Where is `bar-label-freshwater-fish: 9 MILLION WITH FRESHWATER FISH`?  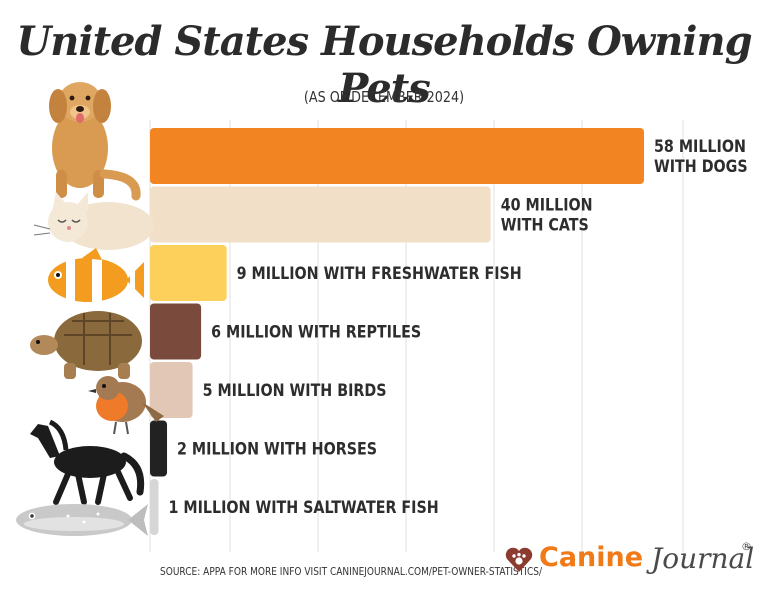 bar-label-freshwater-fish: 9 MILLION WITH FRESHWATER FISH is located at coordinates (379, 273).